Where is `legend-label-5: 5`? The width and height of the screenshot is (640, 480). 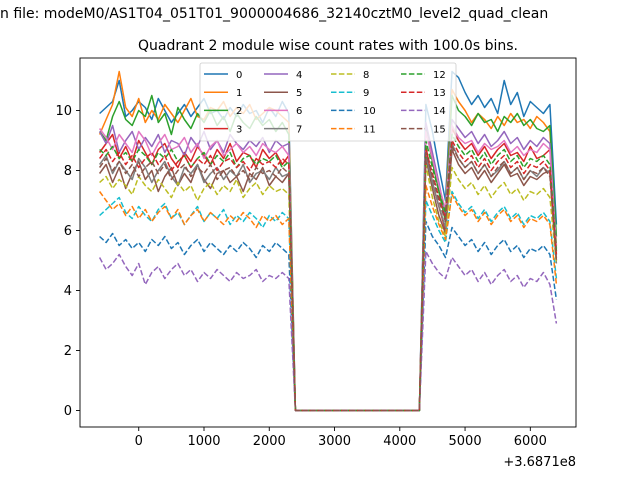
legend-label-5: 5 is located at coordinates (299, 93).